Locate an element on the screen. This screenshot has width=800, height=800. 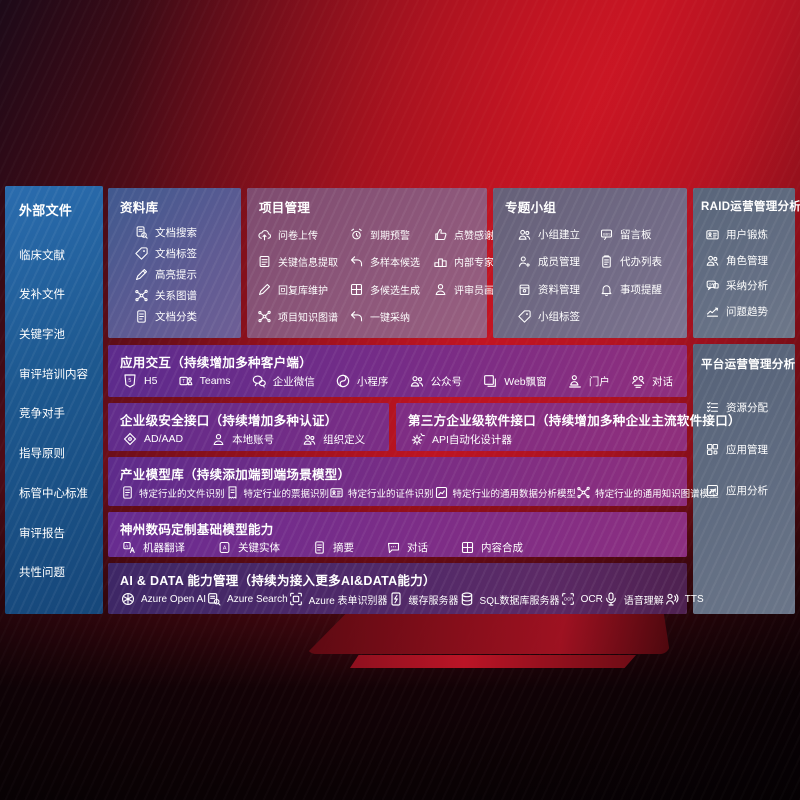
tts-icon is located at coordinates (672, 599).